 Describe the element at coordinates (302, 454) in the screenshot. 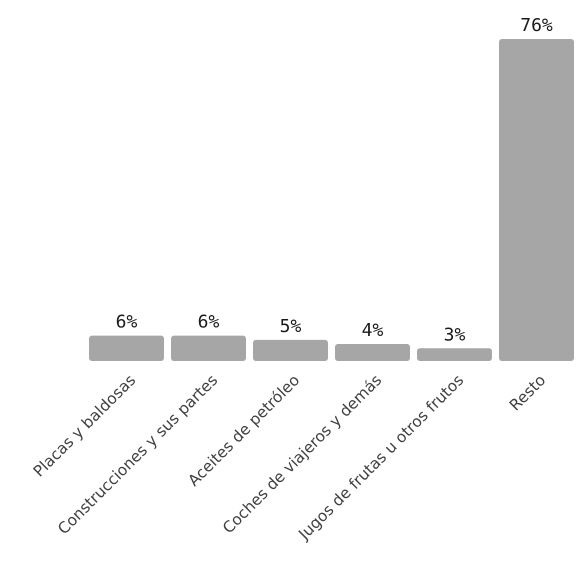

I see `category-label-3: Coches de viajeros y demás` at that location.